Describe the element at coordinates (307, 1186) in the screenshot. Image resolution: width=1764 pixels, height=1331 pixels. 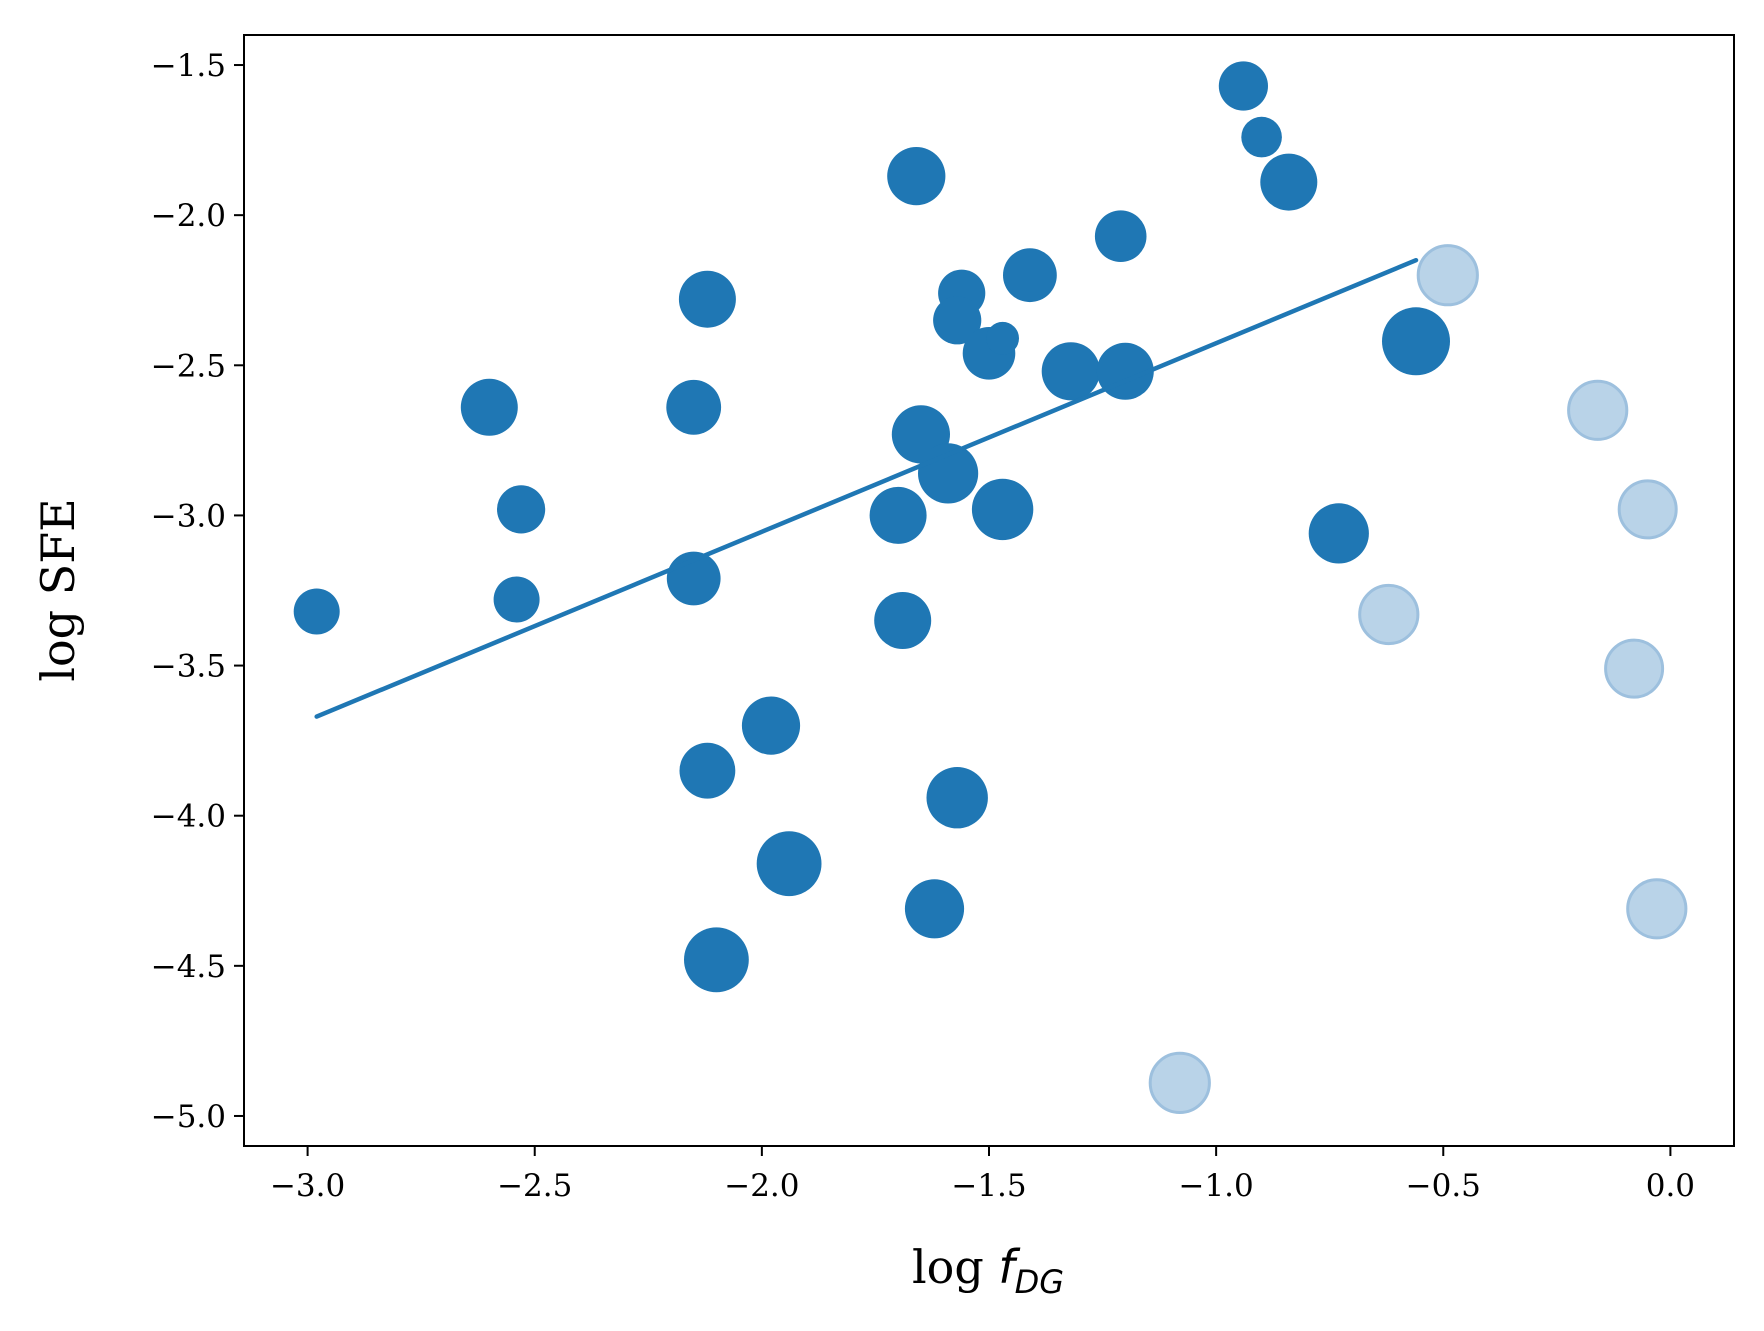
I see `x-tick-label: −3.0` at that location.